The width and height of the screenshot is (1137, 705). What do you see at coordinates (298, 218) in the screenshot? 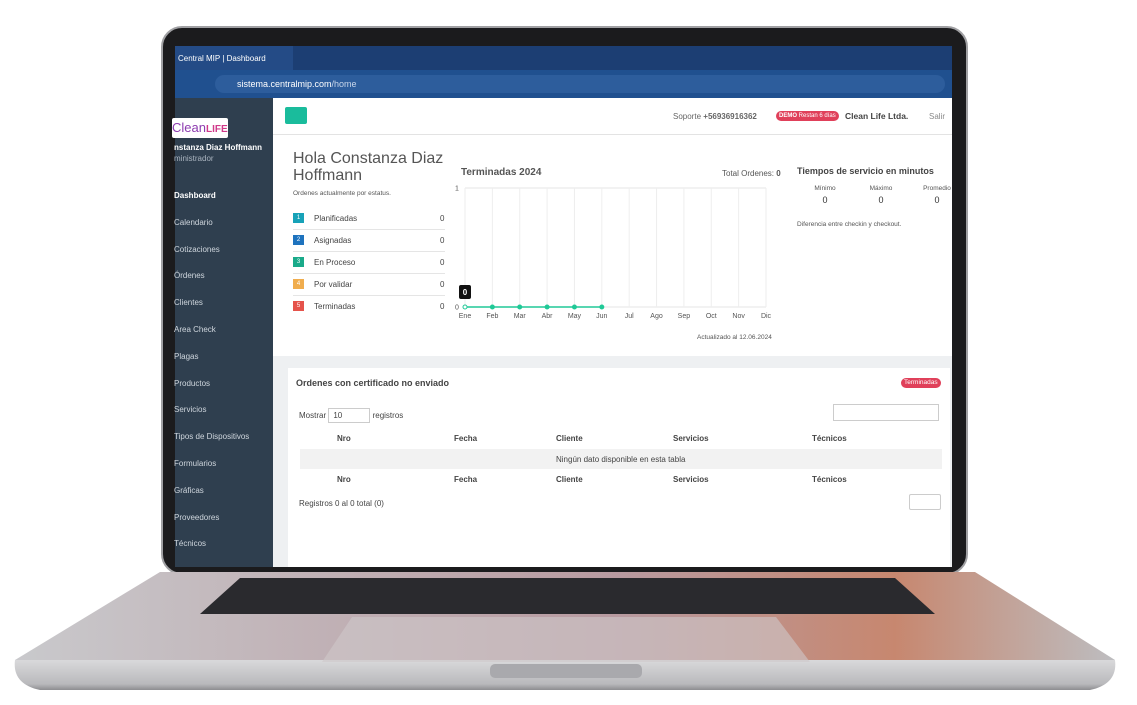
I see `status-badge: 1` at bounding box center [298, 218].